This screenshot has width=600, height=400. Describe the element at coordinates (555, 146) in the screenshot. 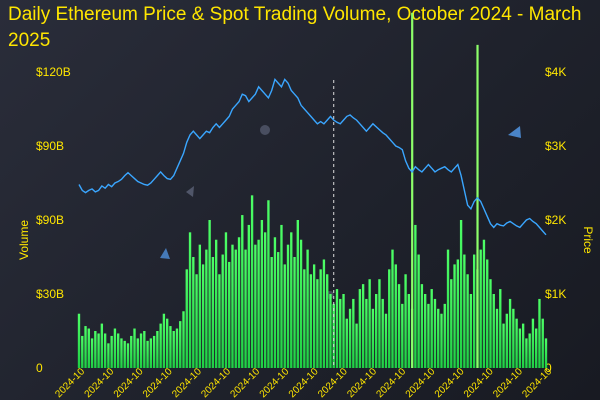

I see `right-tick-label: $3K` at that location.